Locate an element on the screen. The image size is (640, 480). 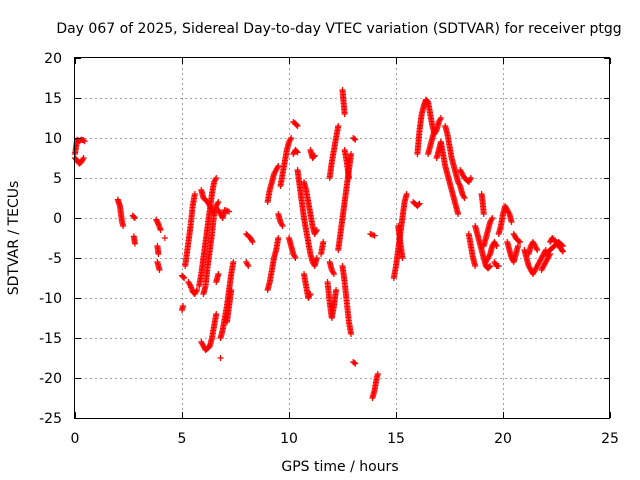
y-tick-label: 5 is located at coordinates (57, 179).